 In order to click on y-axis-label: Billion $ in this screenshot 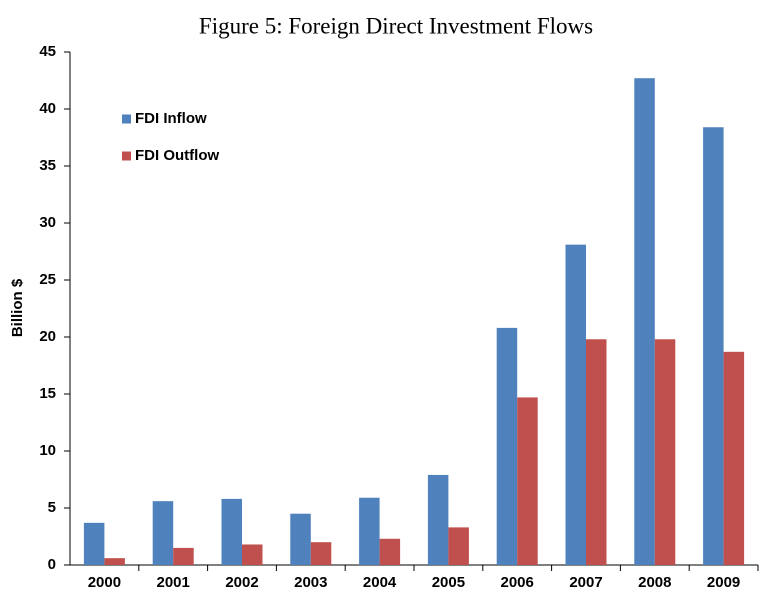, I will do `click(17, 307)`.